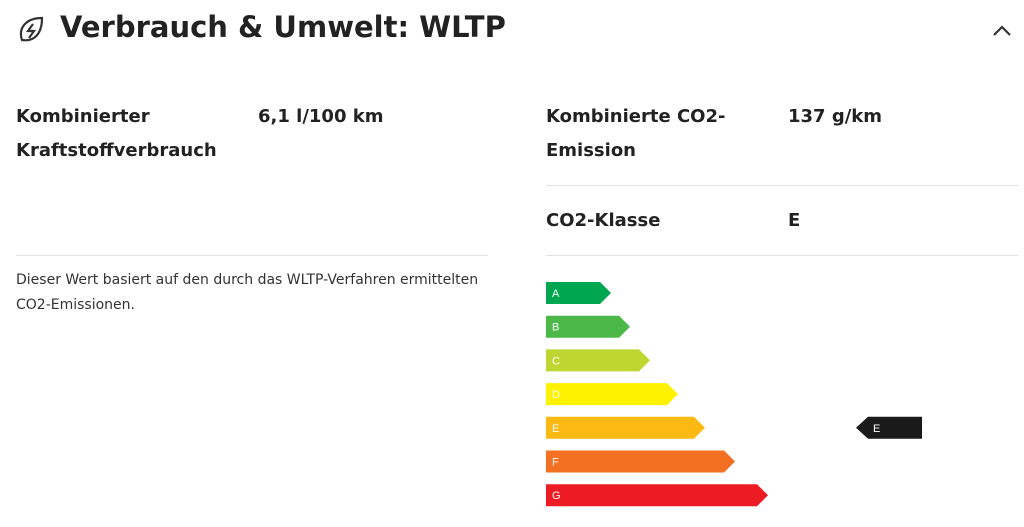 Image resolution: width=1024 pixels, height=527 pixels. What do you see at coordinates (794, 220) in the screenshot?
I see `field-value: E` at bounding box center [794, 220].